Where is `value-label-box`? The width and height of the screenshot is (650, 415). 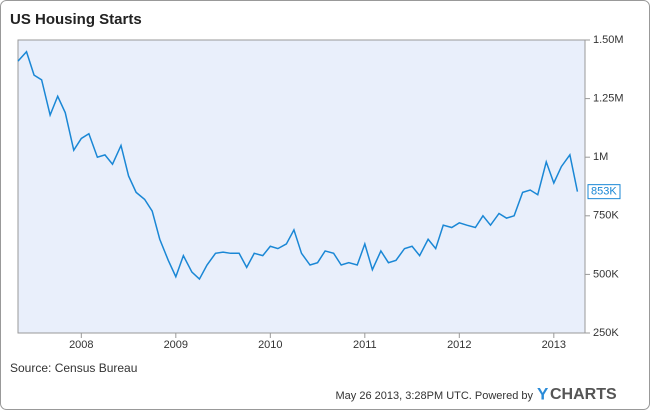 value-label-box is located at coordinates (604, 192).